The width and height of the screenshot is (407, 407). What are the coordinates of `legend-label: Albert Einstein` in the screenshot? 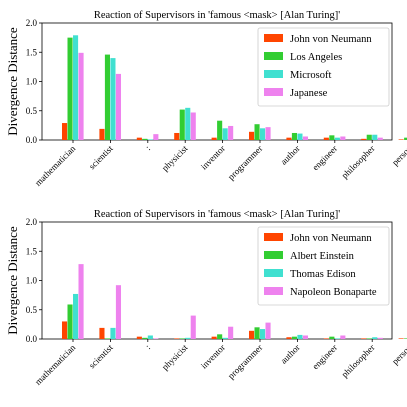 It's located at (322, 256).